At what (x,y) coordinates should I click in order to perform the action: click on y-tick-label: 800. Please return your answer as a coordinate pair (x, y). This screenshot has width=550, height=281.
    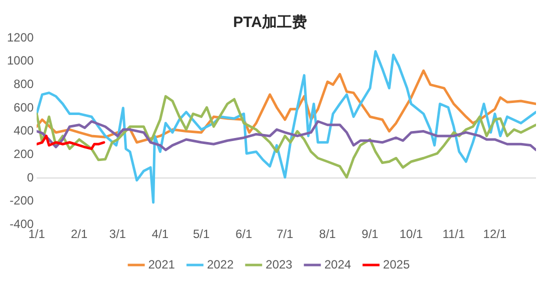
    Looking at the image, I should click on (24, 83).